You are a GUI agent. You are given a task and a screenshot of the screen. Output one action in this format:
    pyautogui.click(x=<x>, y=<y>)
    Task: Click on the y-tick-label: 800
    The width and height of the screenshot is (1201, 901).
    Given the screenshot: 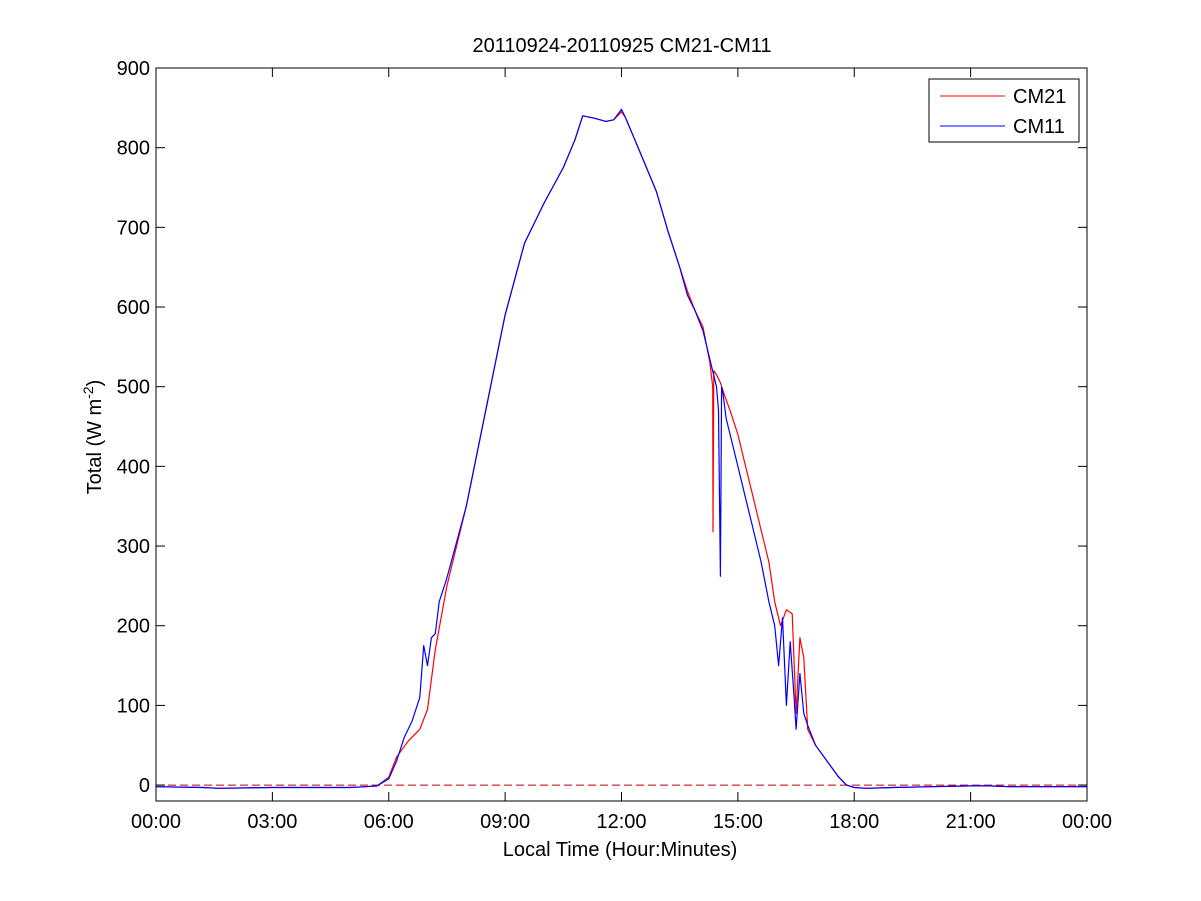 What is the action you would take?
    pyautogui.click(x=133, y=149)
    